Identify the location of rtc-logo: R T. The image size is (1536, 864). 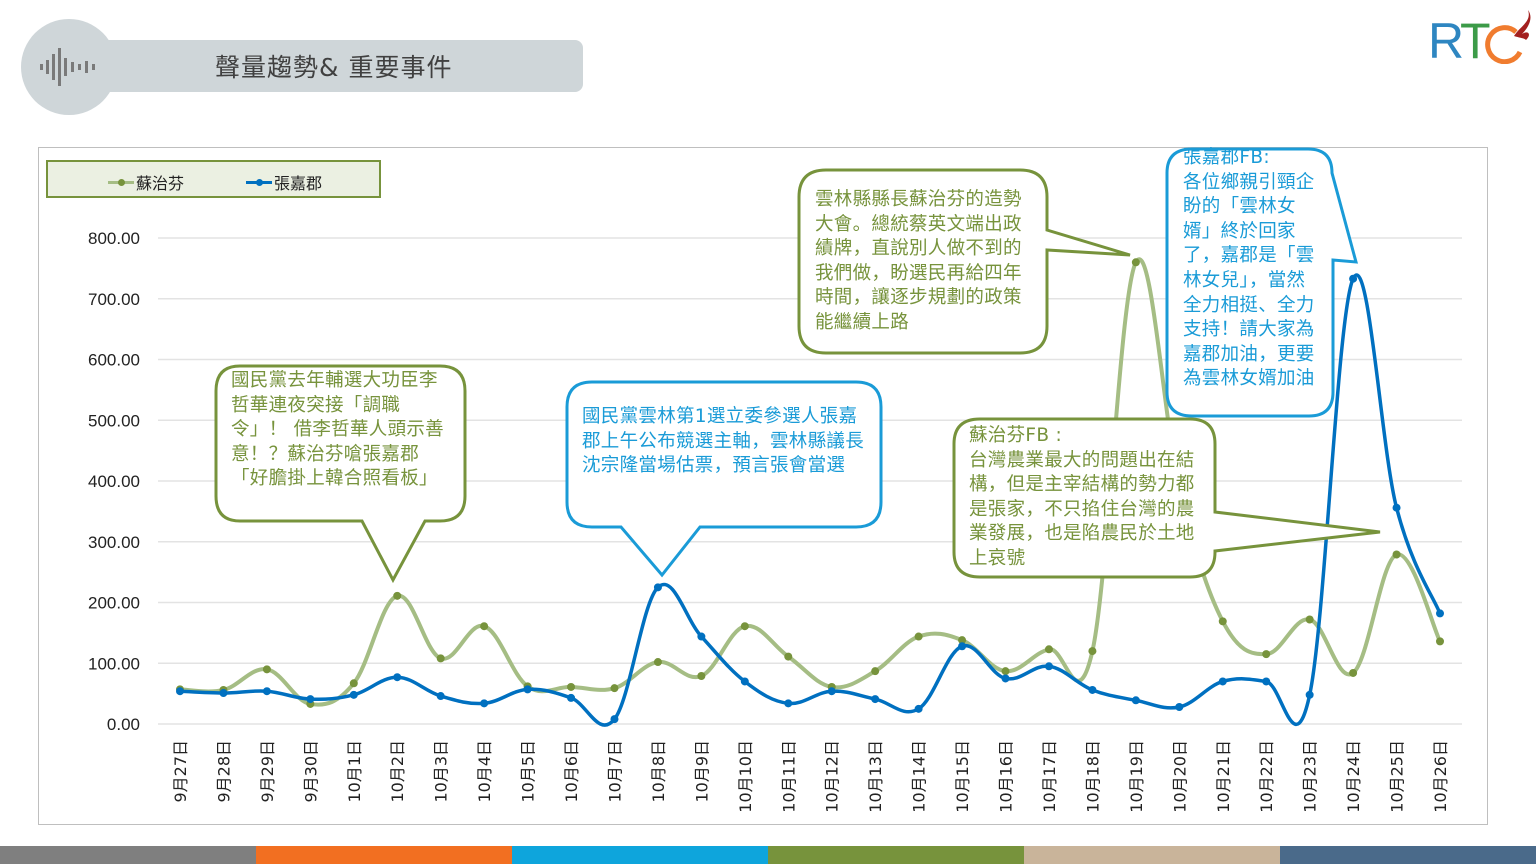
(1479, 37).